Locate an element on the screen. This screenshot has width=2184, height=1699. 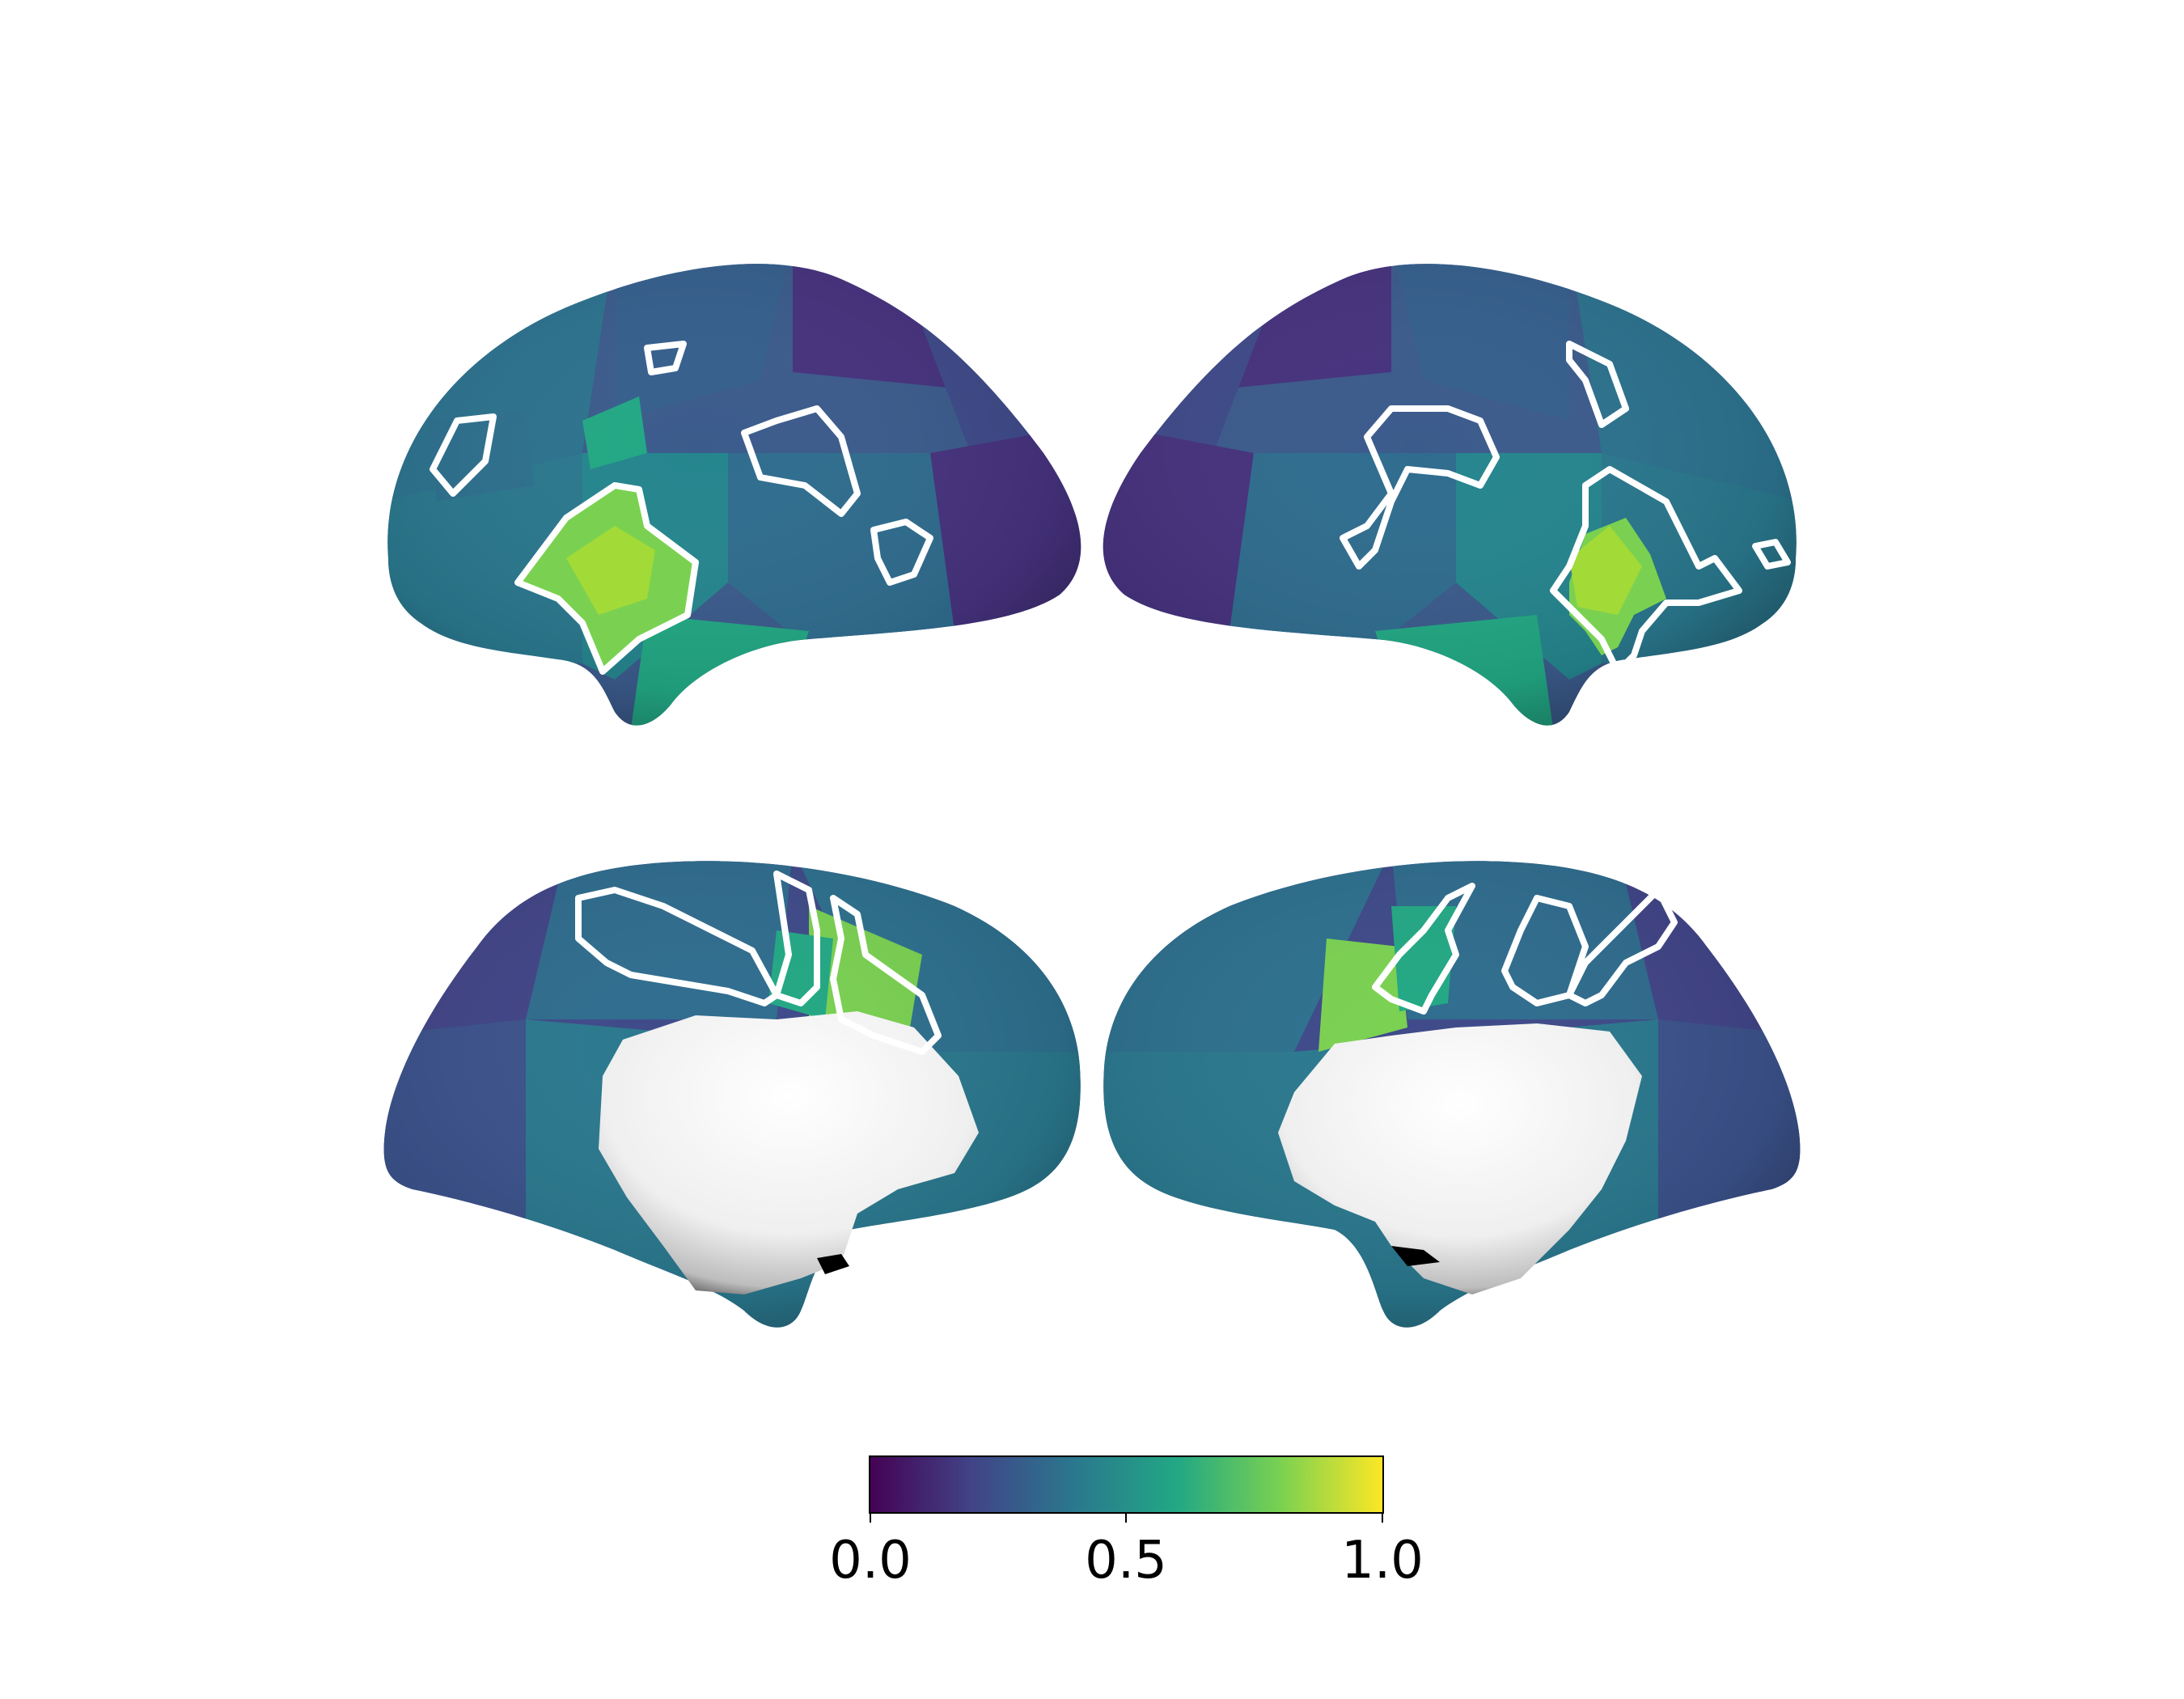
right-lateral-hemisphere is located at coordinates (1465, 495).